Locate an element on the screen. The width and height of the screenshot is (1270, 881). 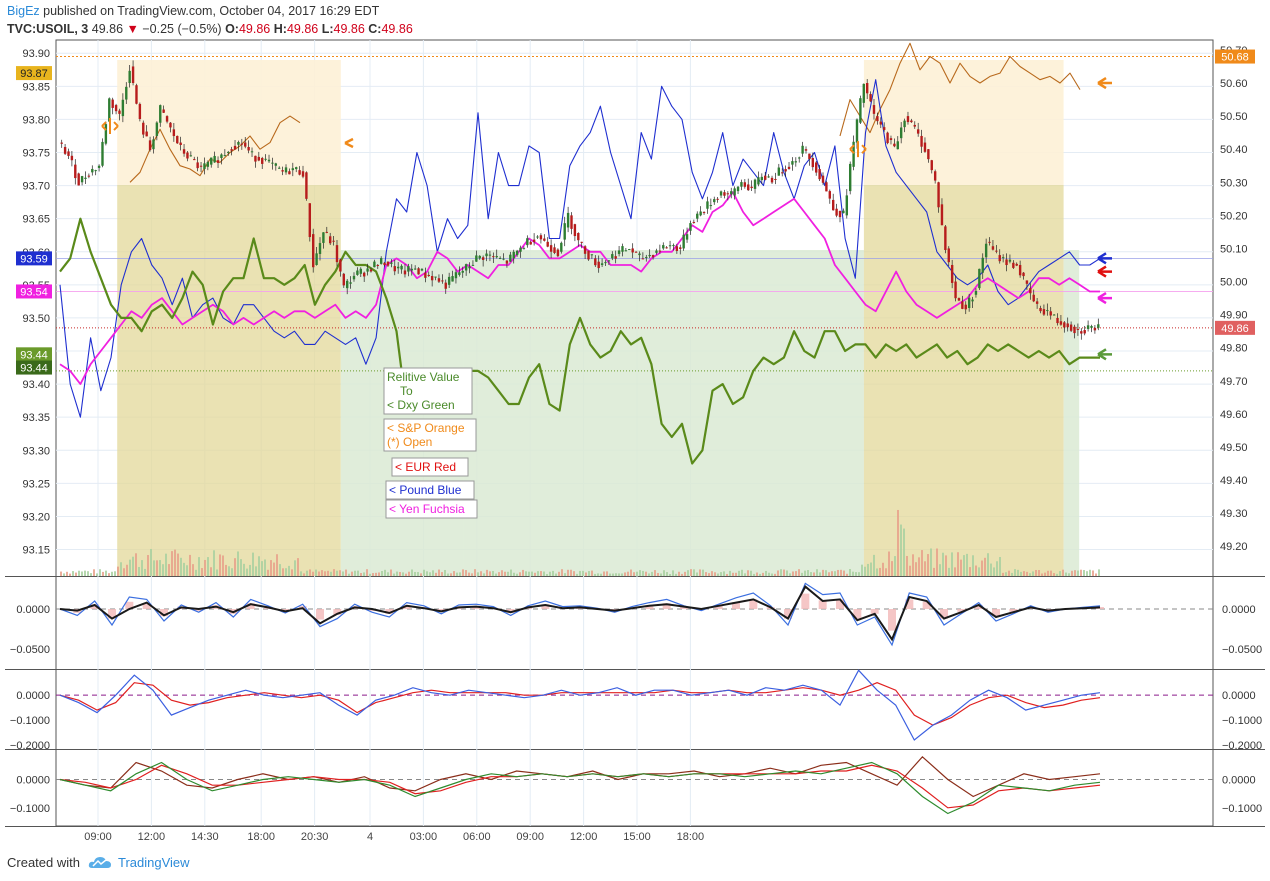
high-value: 49.86 is located at coordinates (302, 29).